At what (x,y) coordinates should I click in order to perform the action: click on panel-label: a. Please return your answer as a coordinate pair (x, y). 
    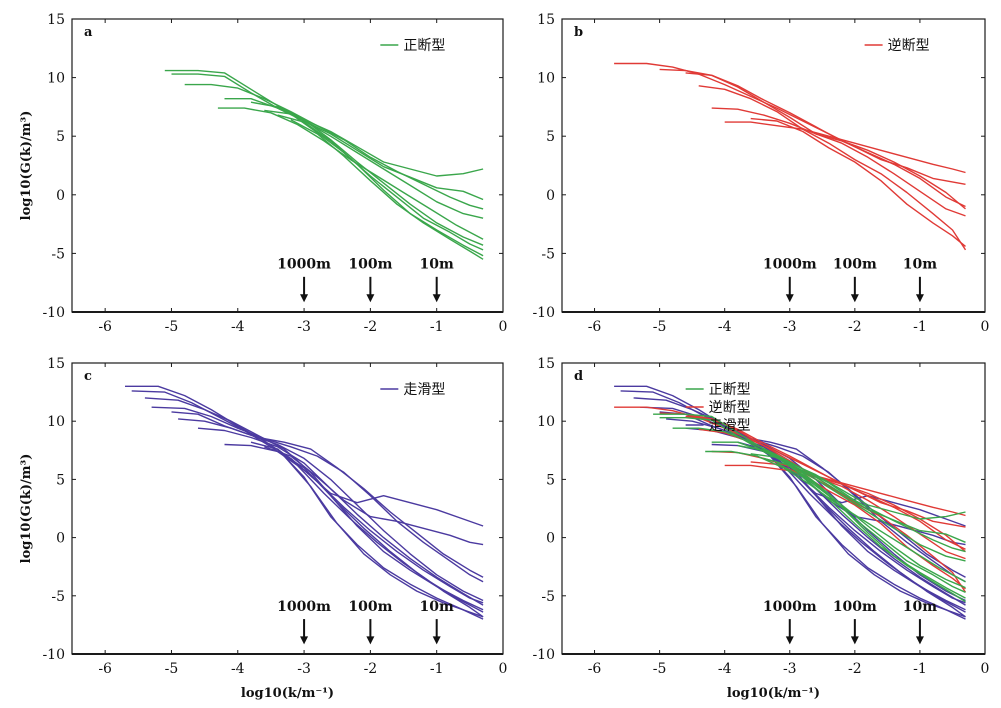
    Looking at the image, I should click on (88, 32).